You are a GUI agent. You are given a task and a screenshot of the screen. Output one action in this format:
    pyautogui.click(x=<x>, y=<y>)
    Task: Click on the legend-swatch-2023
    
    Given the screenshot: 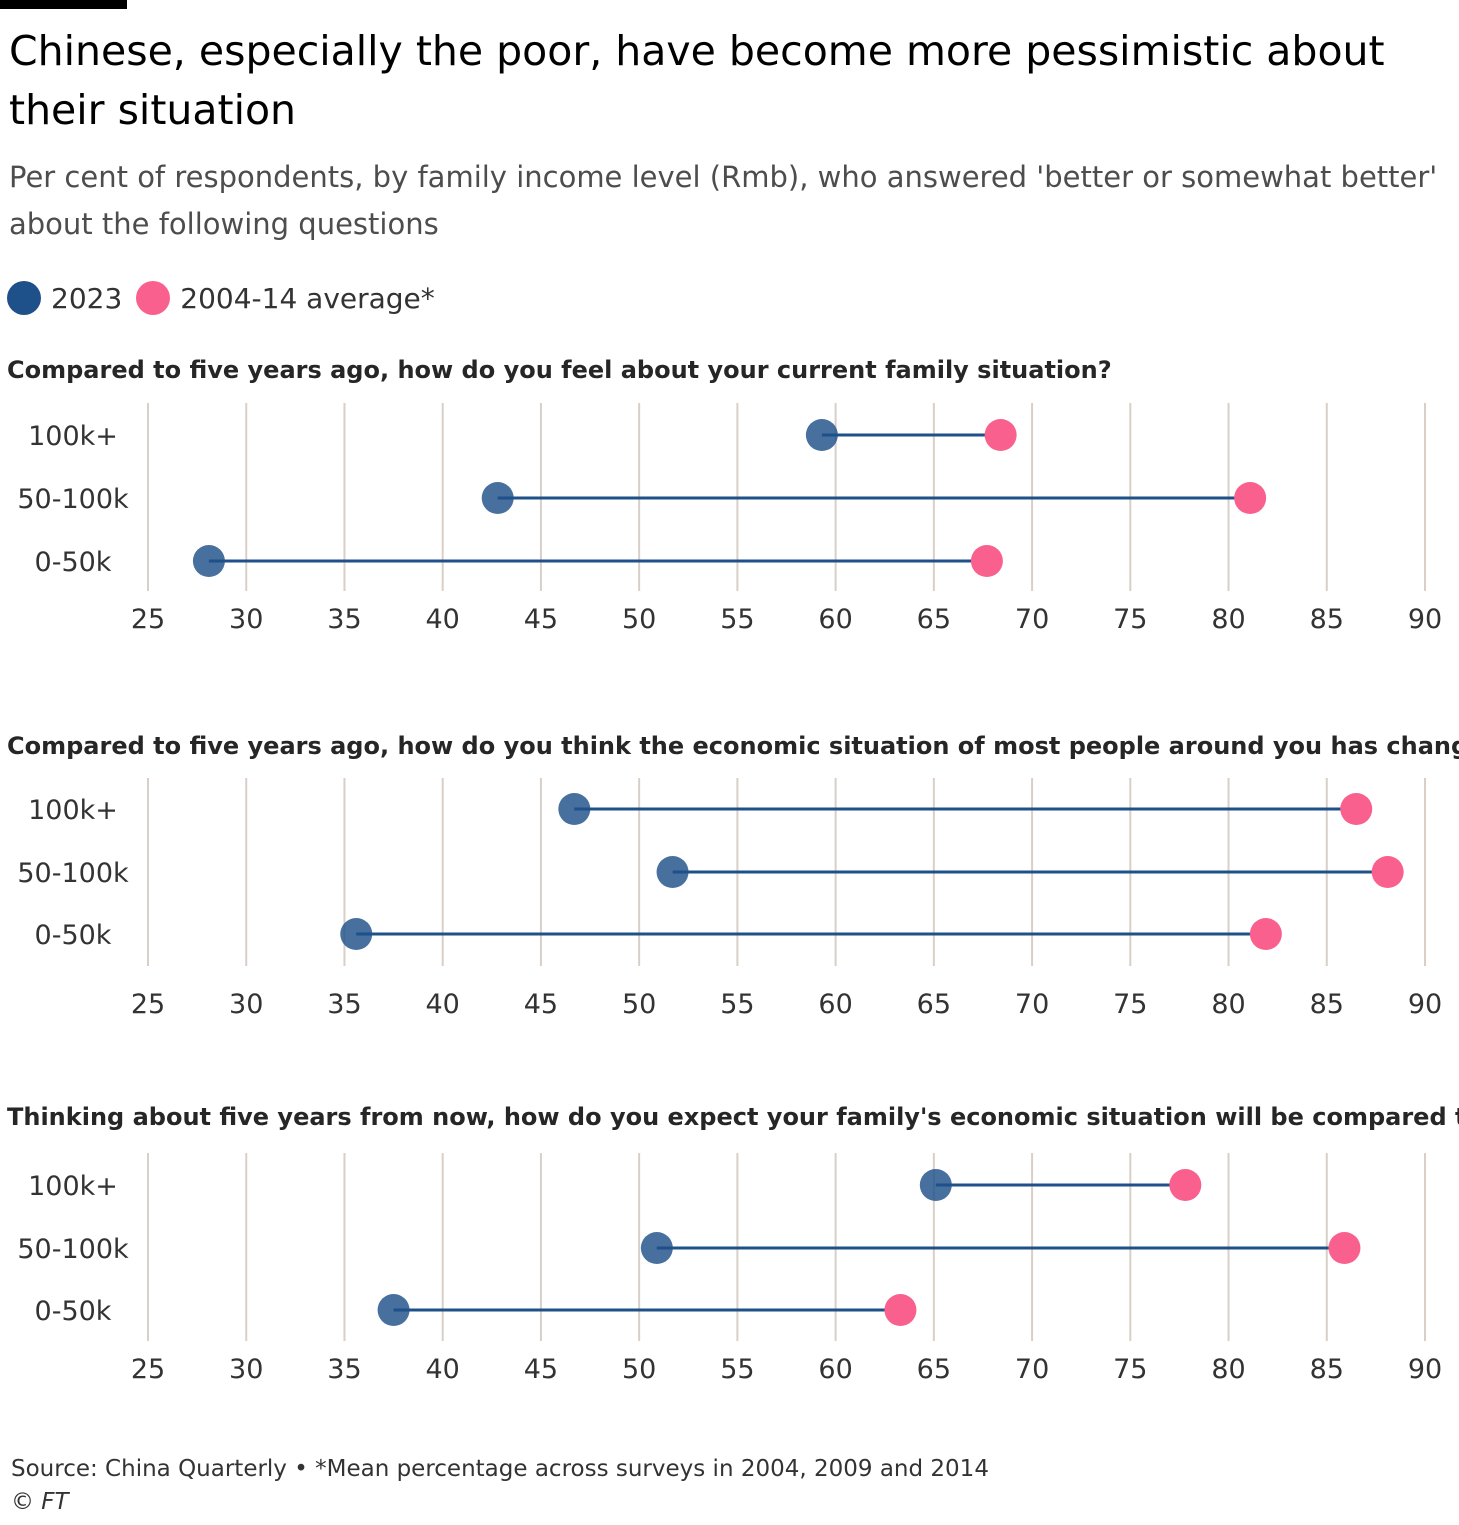 What is the action you would take?
    pyautogui.click(x=24, y=298)
    